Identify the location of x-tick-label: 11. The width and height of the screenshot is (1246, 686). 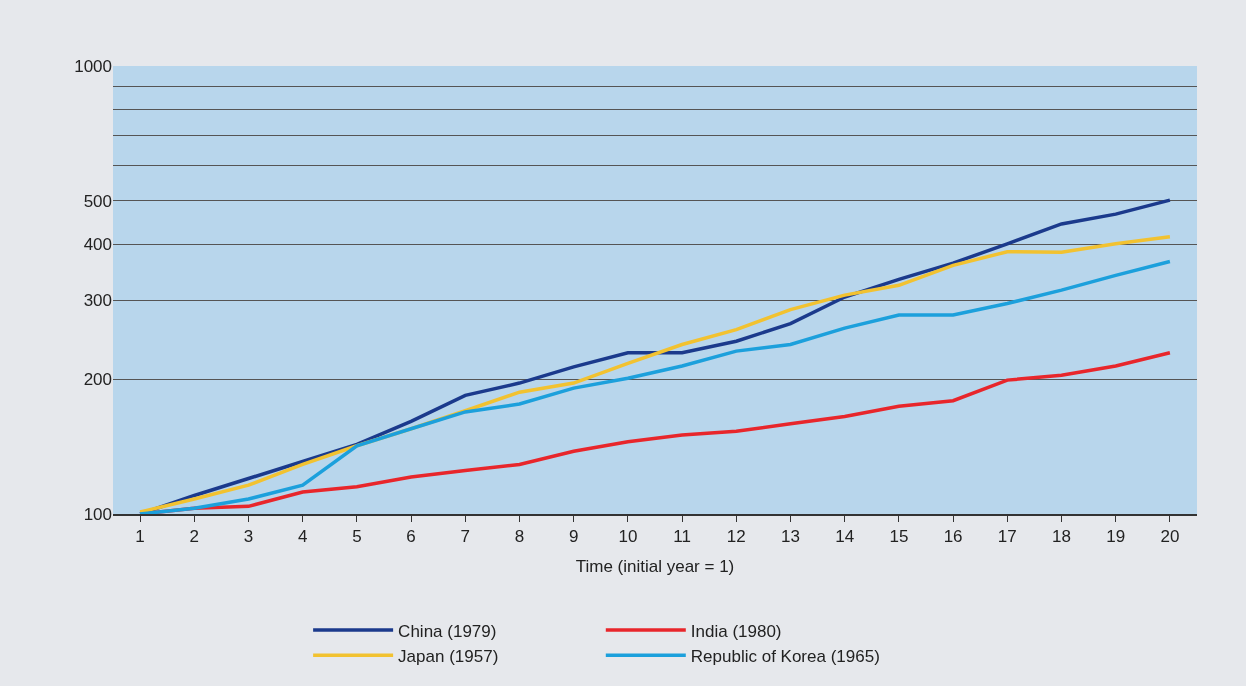
(682, 537).